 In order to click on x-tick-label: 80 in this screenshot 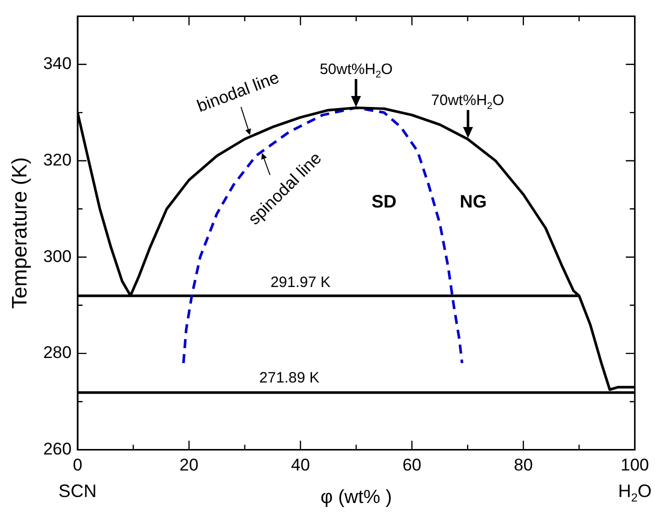, I will do `click(523, 465)`.